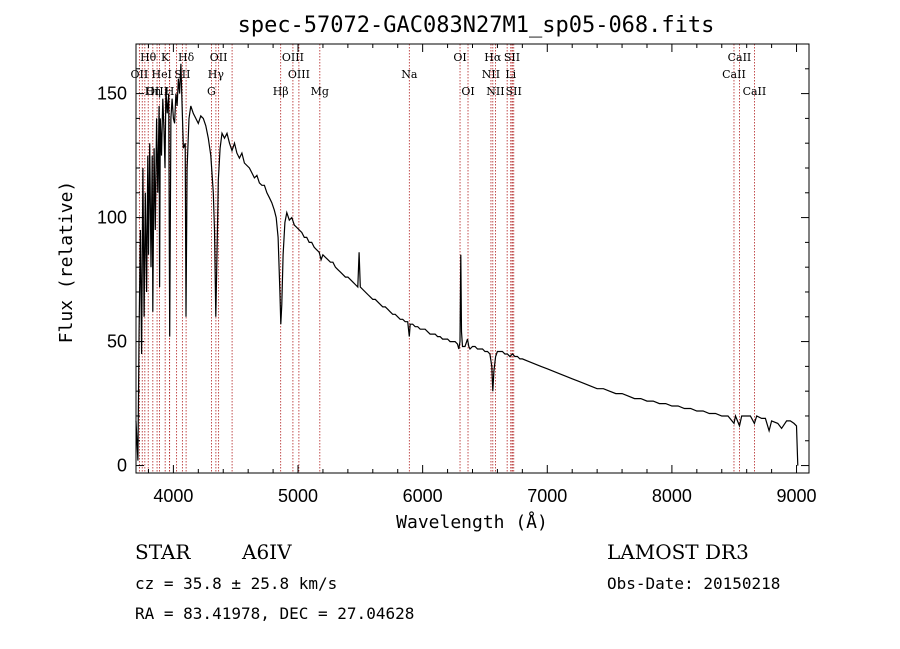 Image resolution: width=900 pixels, height=649 pixels. What do you see at coordinates (173, 496) in the screenshot?
I see `x-tick-label: 4000` at bounding box center [173, 496].